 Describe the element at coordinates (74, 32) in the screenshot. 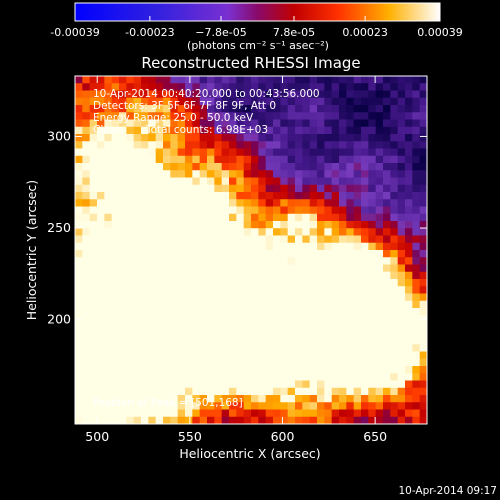

I see `colorbar-tick-label: -0.00039` at that location.